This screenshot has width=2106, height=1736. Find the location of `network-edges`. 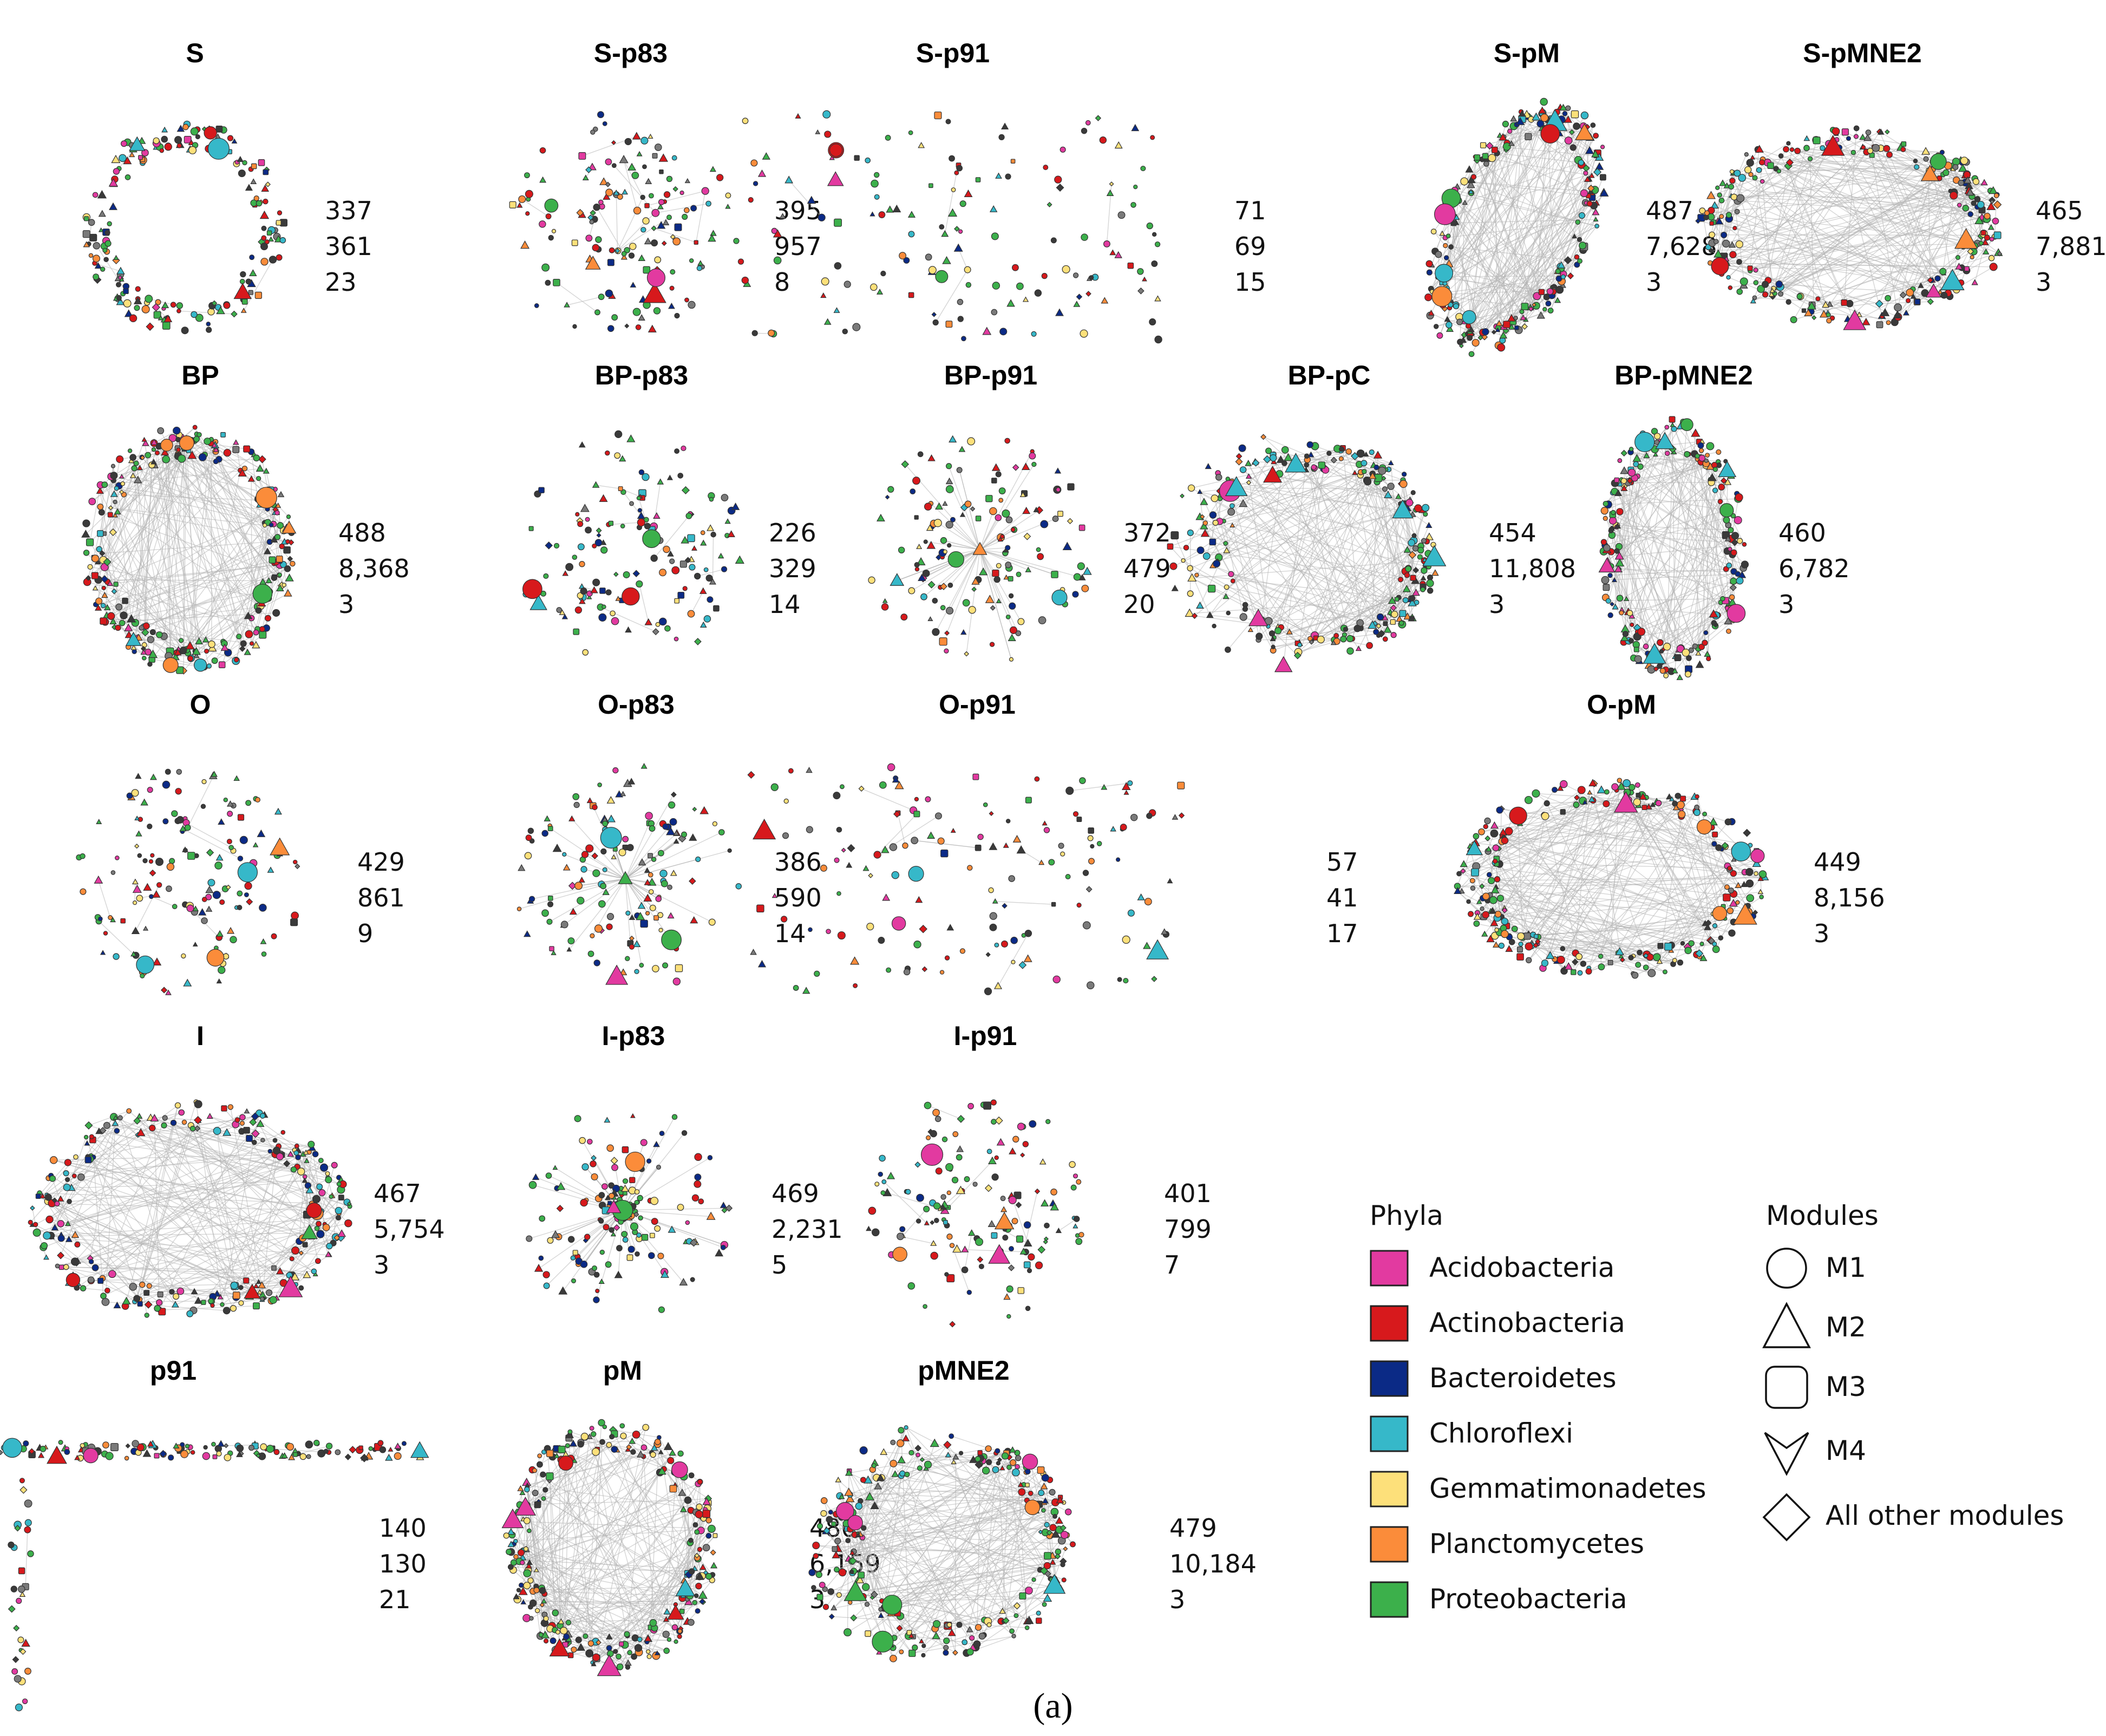

network-edges is located at coordinates (995, 884).